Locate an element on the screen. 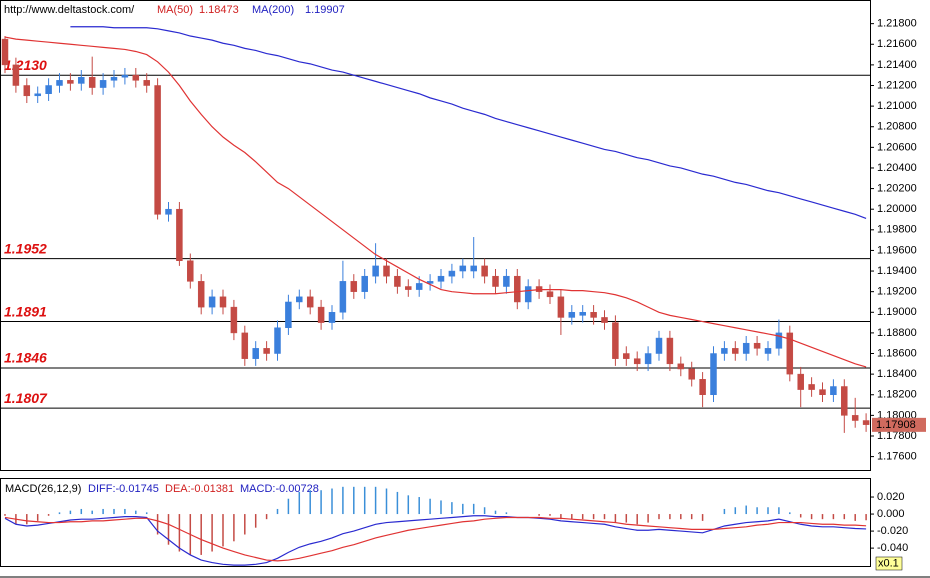  macd-line is located at coordinates (435, 540).